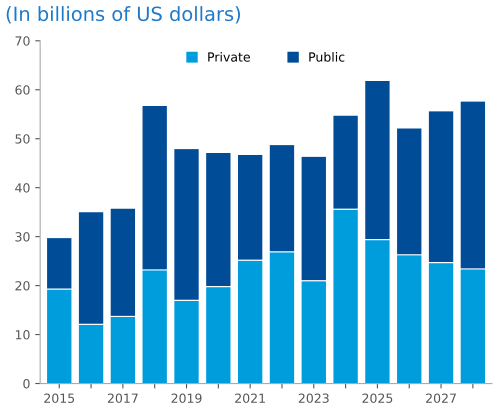 The image size is (502, 408). Describe the element at coordinates (377, 398) in the screenshot. I see `x-tick-label: 2025` at that location.